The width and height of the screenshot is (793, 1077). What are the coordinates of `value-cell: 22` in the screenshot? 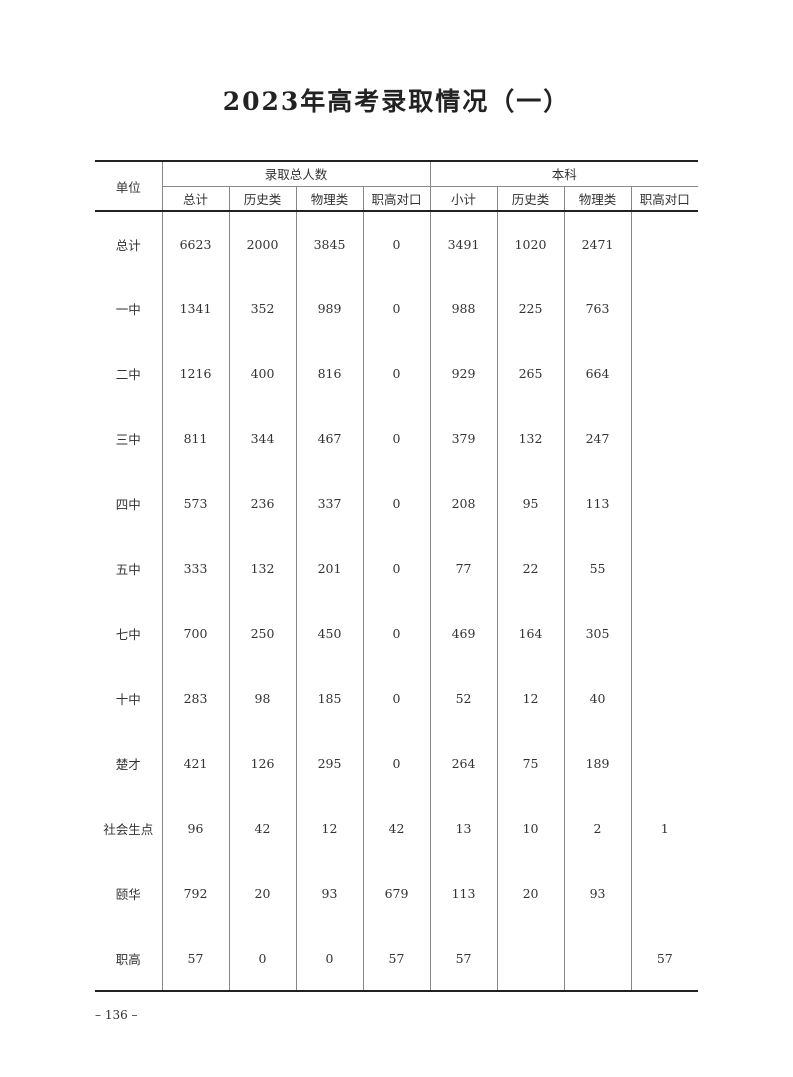 It's located at (530, 568).